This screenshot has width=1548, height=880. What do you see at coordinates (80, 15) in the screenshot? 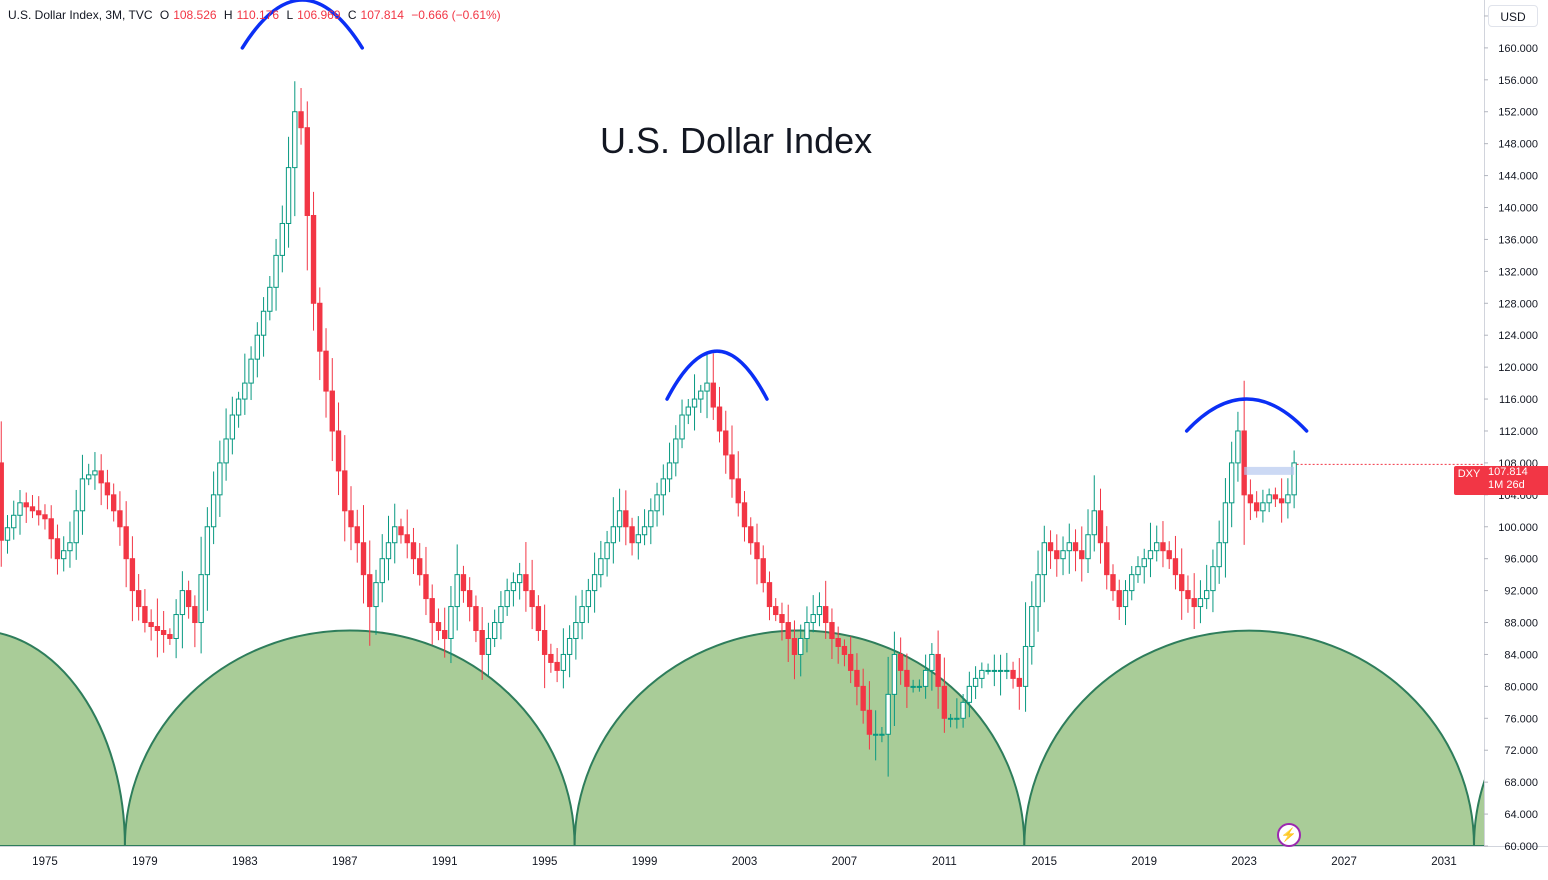
I see `legend-symbol: U.S. Dollar Index, 3M, TVC` at bounding box center [80, 15].